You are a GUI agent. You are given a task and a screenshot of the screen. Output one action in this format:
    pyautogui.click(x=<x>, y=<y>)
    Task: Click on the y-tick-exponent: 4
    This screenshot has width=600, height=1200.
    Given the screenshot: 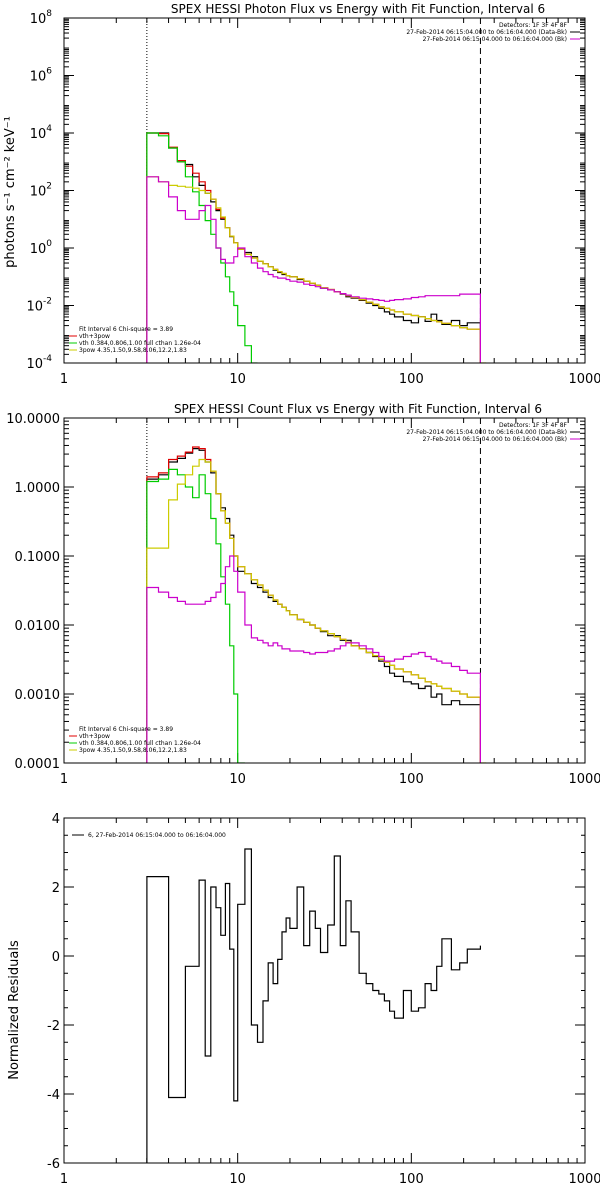 What is the action you would take?
    pyautogui.click(x=49, y=129)
    